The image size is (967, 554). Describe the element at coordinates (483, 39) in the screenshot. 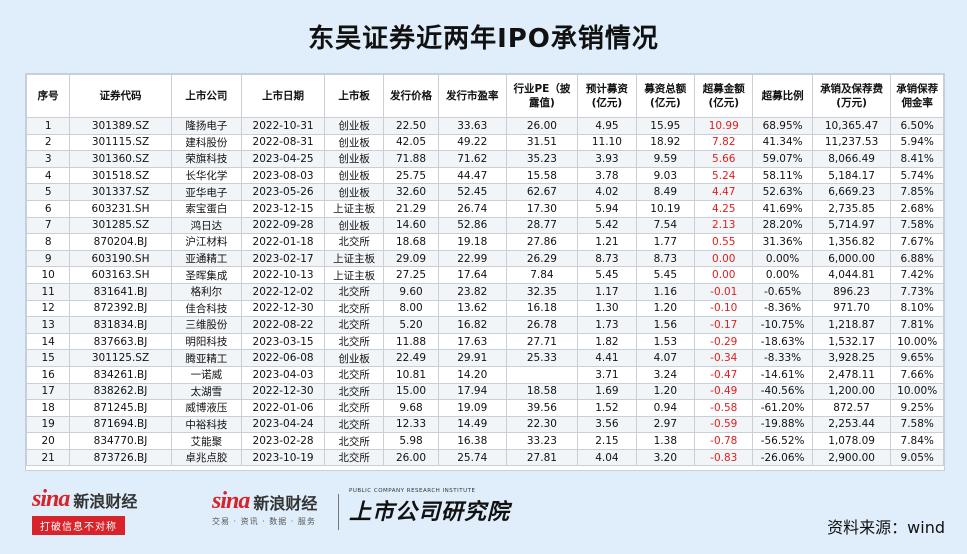

I see `page-title: 东吴证券近两年IPO承销情况` at that location.